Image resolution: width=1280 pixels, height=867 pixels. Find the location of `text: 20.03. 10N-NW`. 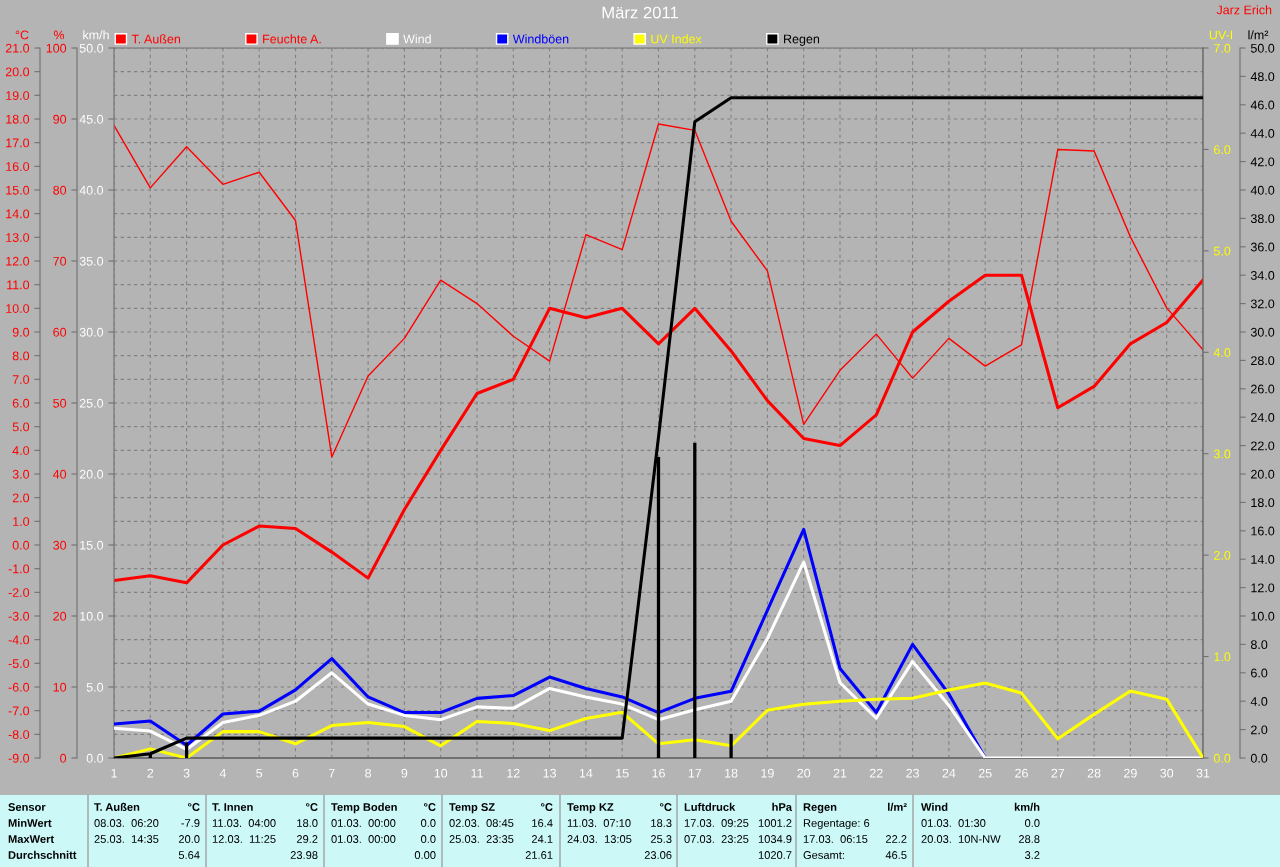

text: 20.03. 10N-NW is located at coordinates (961, 839).